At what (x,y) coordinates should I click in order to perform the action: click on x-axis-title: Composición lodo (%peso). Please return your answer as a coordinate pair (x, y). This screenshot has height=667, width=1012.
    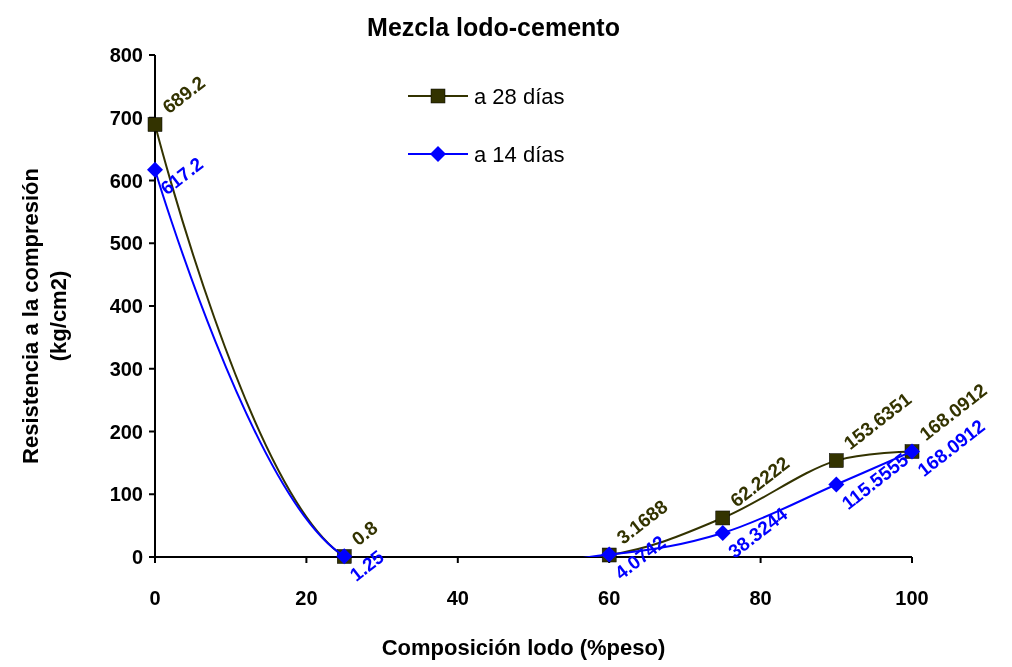
    Looking at the image, I should click on (523, 647).